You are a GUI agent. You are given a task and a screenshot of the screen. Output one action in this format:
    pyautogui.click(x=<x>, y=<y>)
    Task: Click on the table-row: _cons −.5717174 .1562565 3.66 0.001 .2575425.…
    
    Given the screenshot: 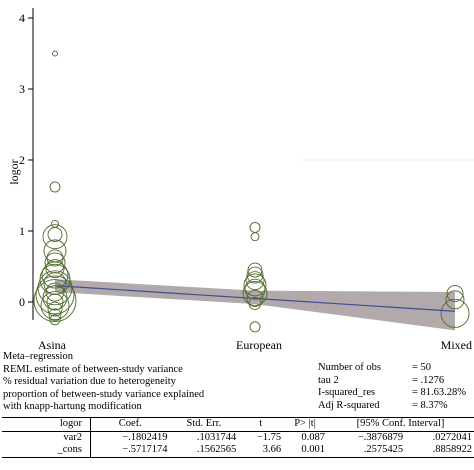 What is the action you would take?
    pyautogui.click(x=238, y=450)
    